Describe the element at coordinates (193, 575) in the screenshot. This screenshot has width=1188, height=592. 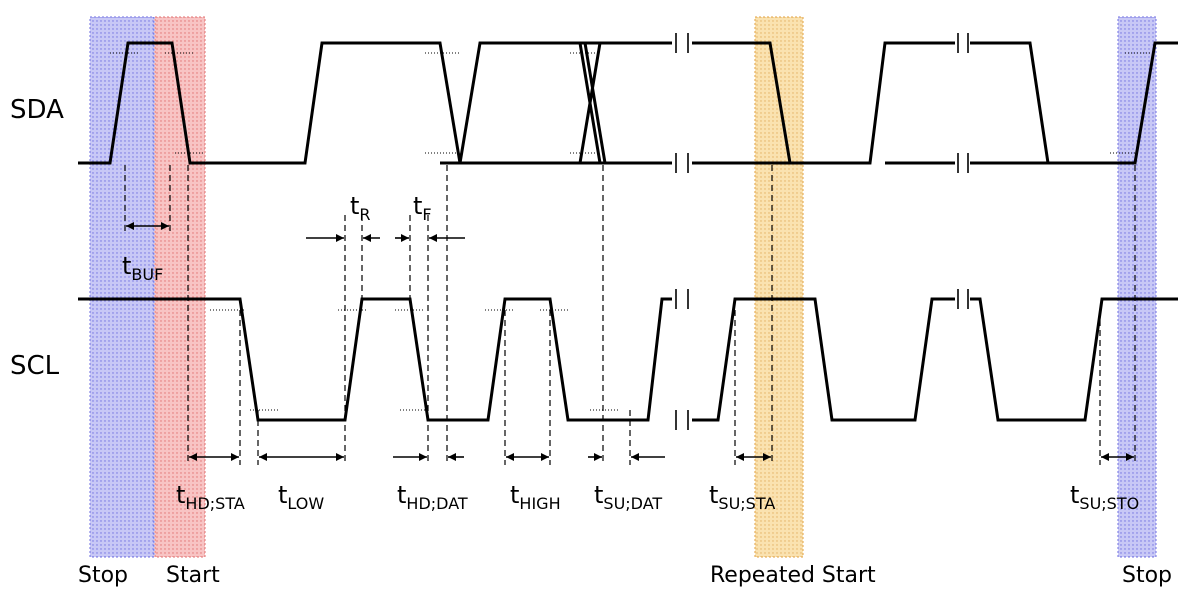
I see `start-label: Start` at that location.